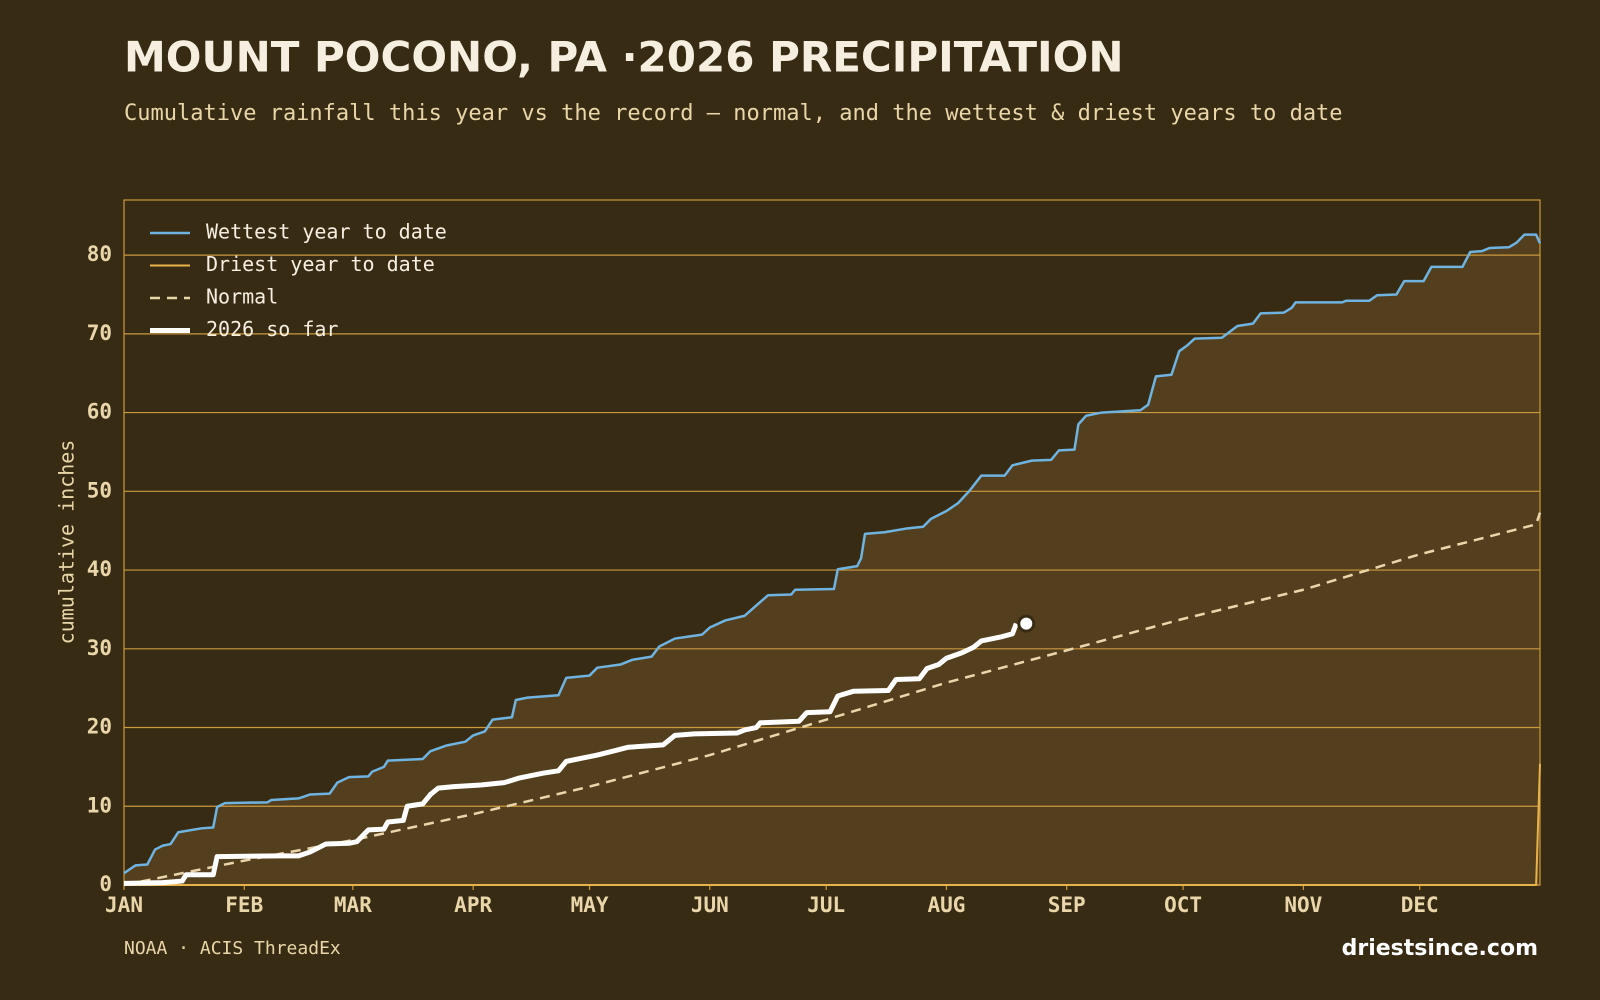 This screenshot has height=1000, width=1600. What do you see at coordinates (590, 905) in the screenshot?
I see `x-tick-label: MAY` at bounding box center [590, 905].